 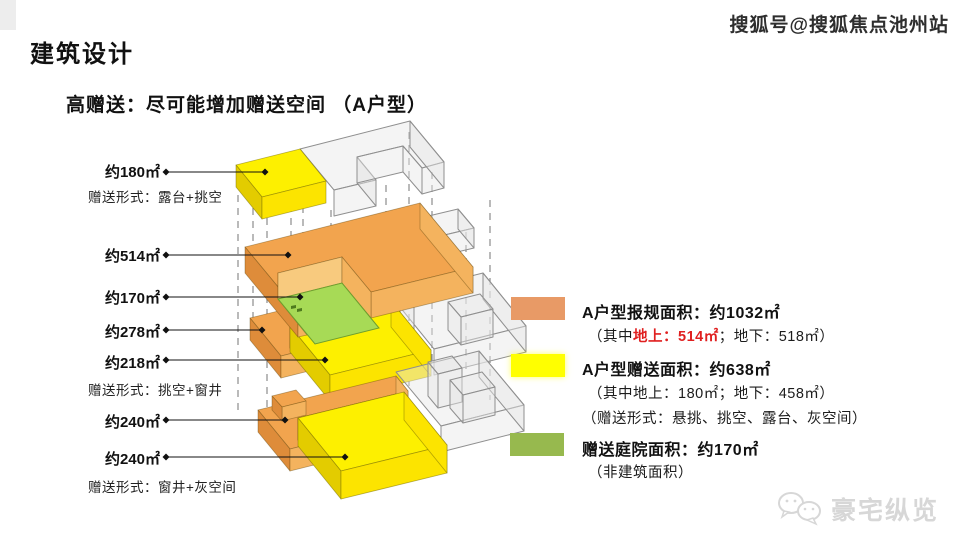 I want to click on leader-lines, so click(x=255, y=314).